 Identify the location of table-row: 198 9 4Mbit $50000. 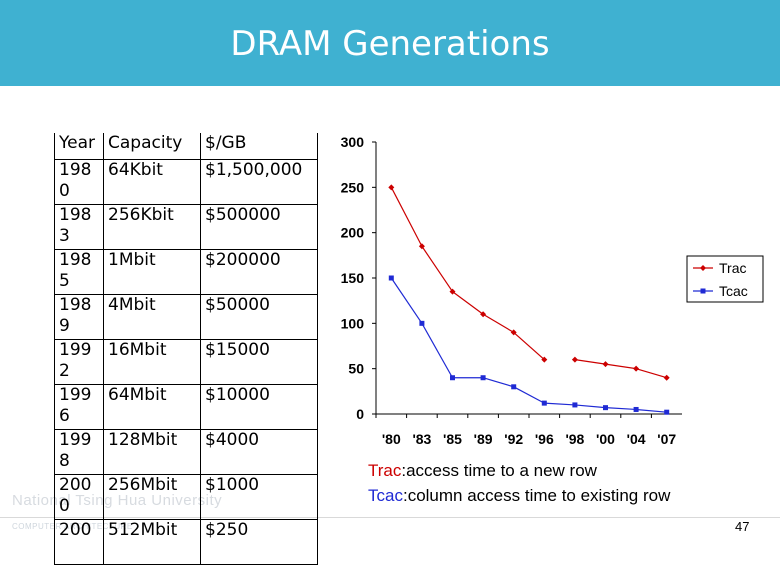
(186, 317).